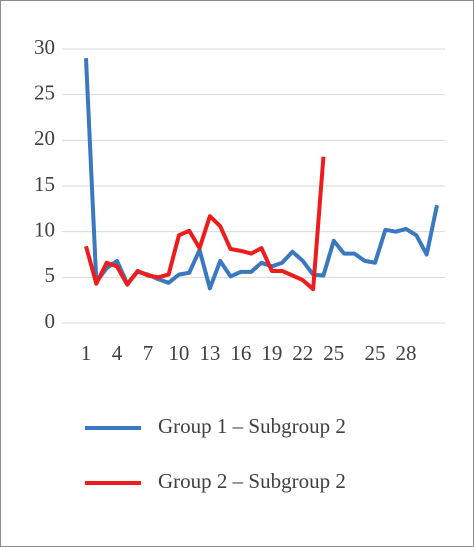 Image resolution: width=474 pixels, height=547 pixels. I want to click on y-tick-label: 20, so click(44, 138).